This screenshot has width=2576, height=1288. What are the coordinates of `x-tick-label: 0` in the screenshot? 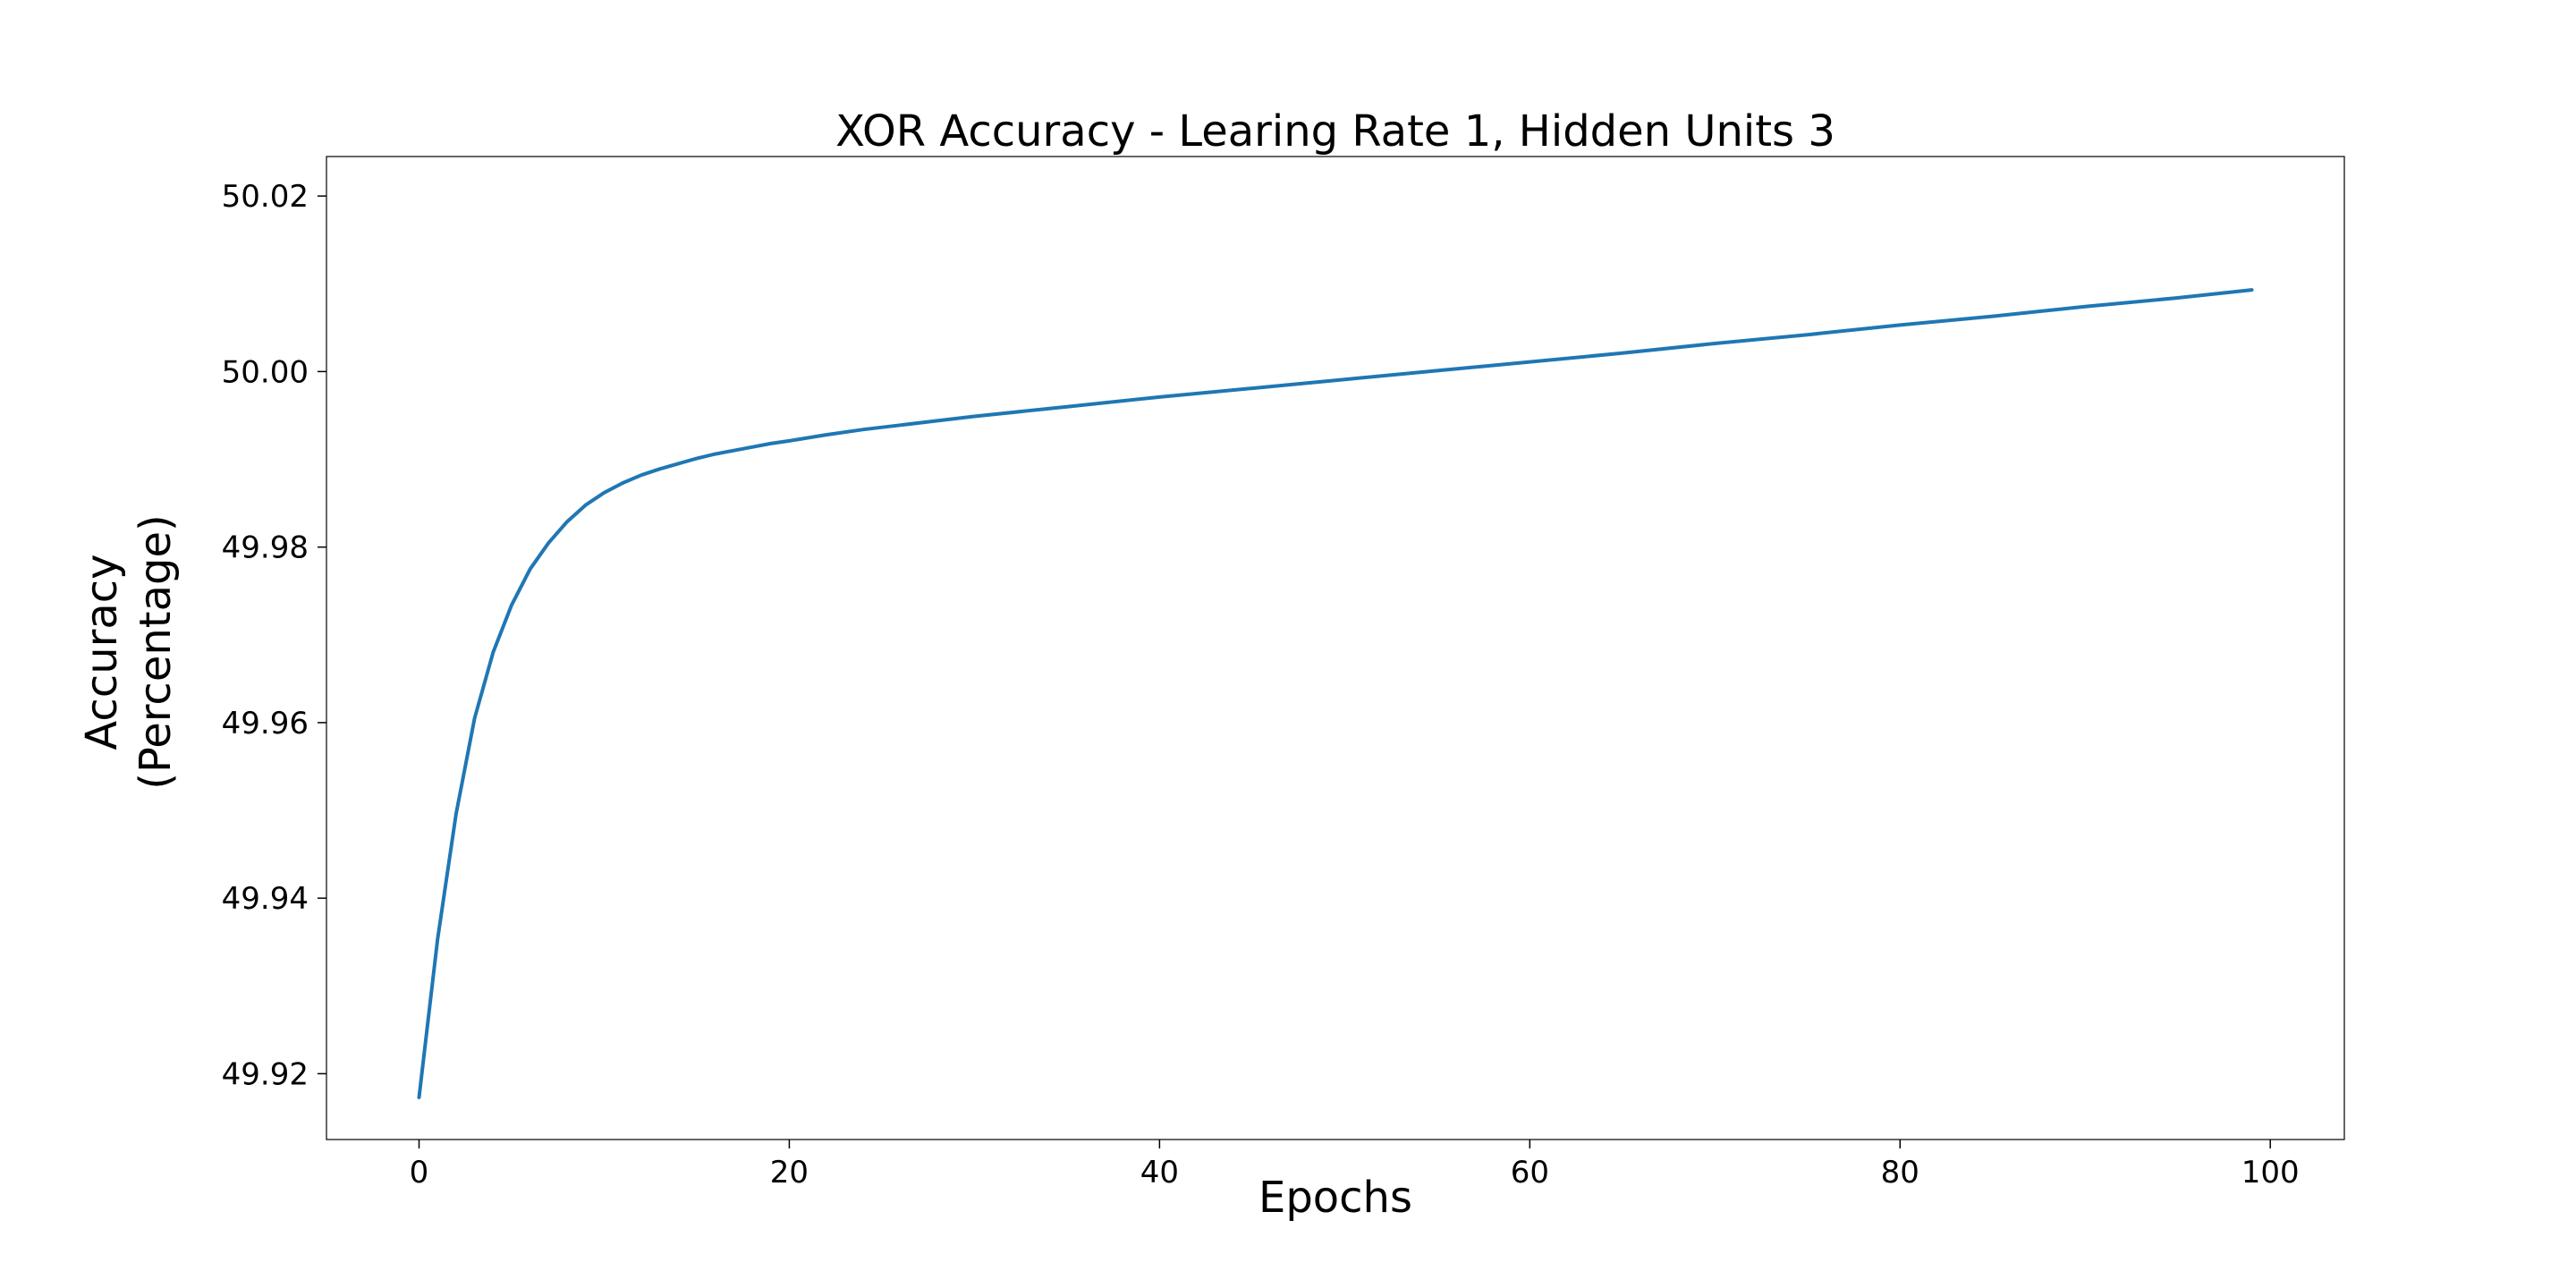 It's located at (419, 1173).